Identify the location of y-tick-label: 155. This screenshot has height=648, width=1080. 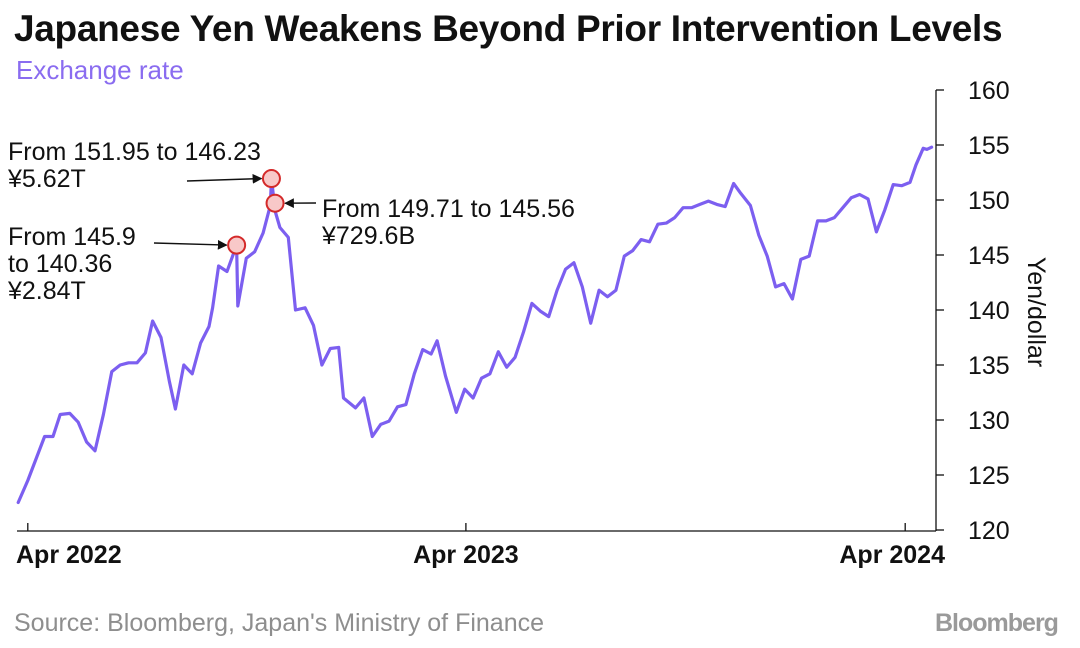
(989, 146).